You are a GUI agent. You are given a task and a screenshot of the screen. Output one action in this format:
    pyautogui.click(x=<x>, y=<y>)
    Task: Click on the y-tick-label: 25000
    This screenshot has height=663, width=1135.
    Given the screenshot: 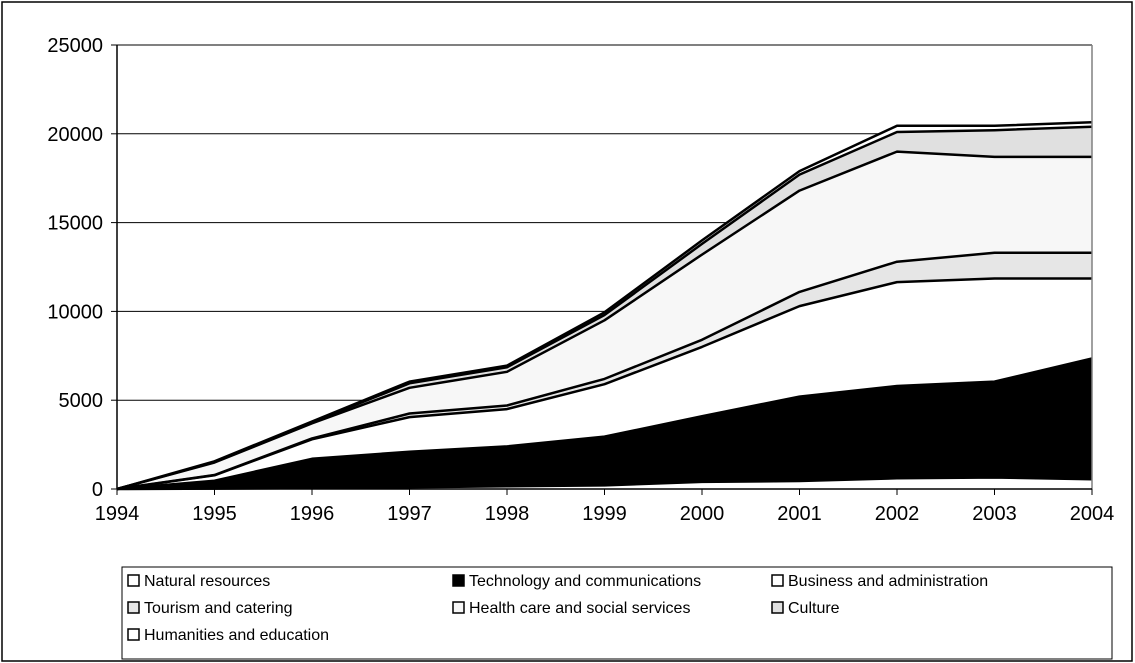 What is the action you would take?
    pyautogui.click(x=75, y=46)
    